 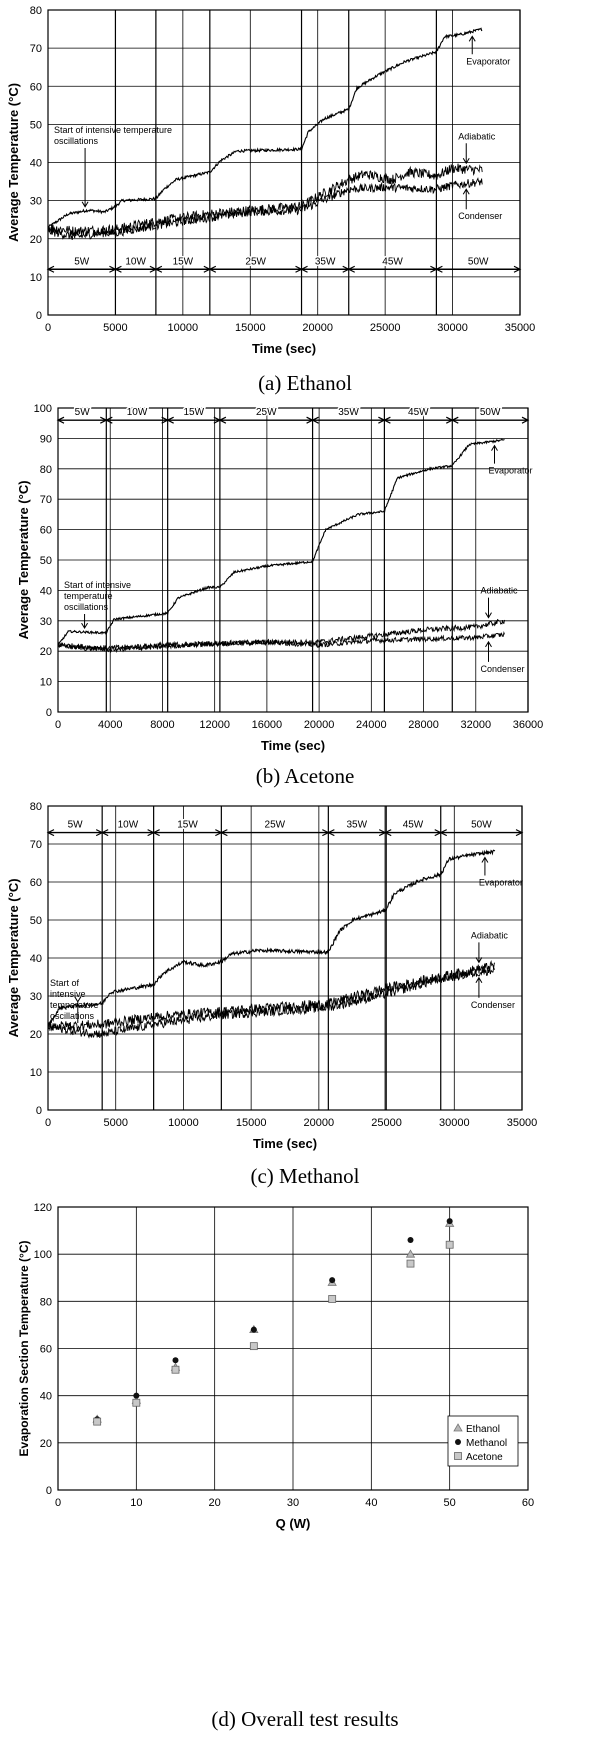 I want to click on x-tick-label: 32000, so click(x=475, y=725).